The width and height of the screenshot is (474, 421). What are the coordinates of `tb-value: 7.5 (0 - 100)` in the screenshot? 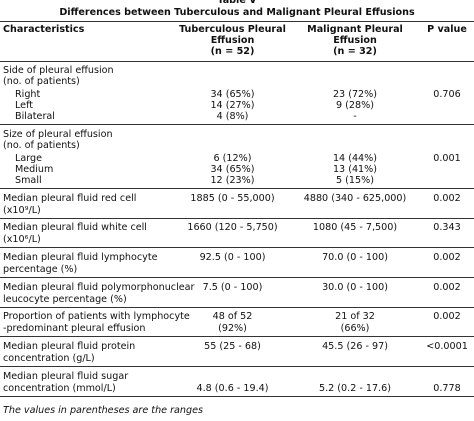 It's located at (232, 287).